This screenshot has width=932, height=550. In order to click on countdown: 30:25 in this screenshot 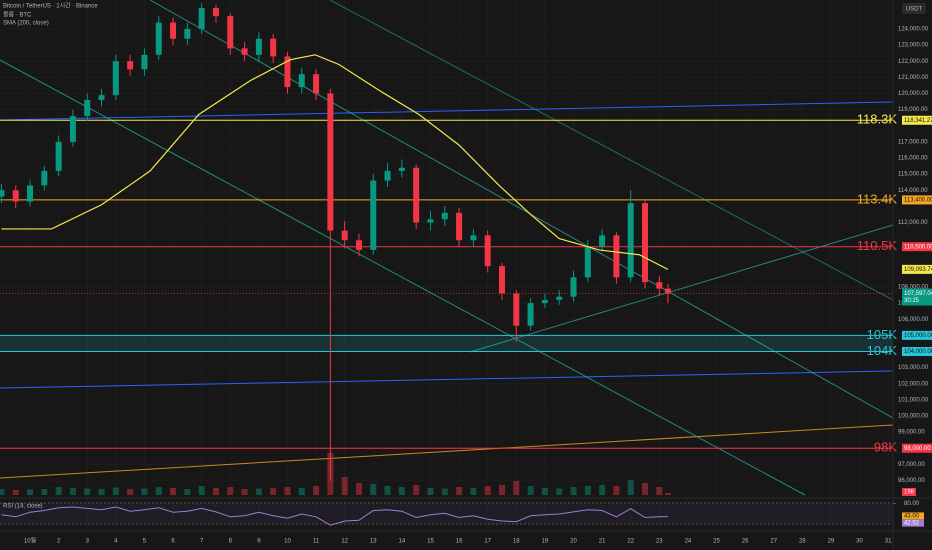, I will do `click(912, 301)`.